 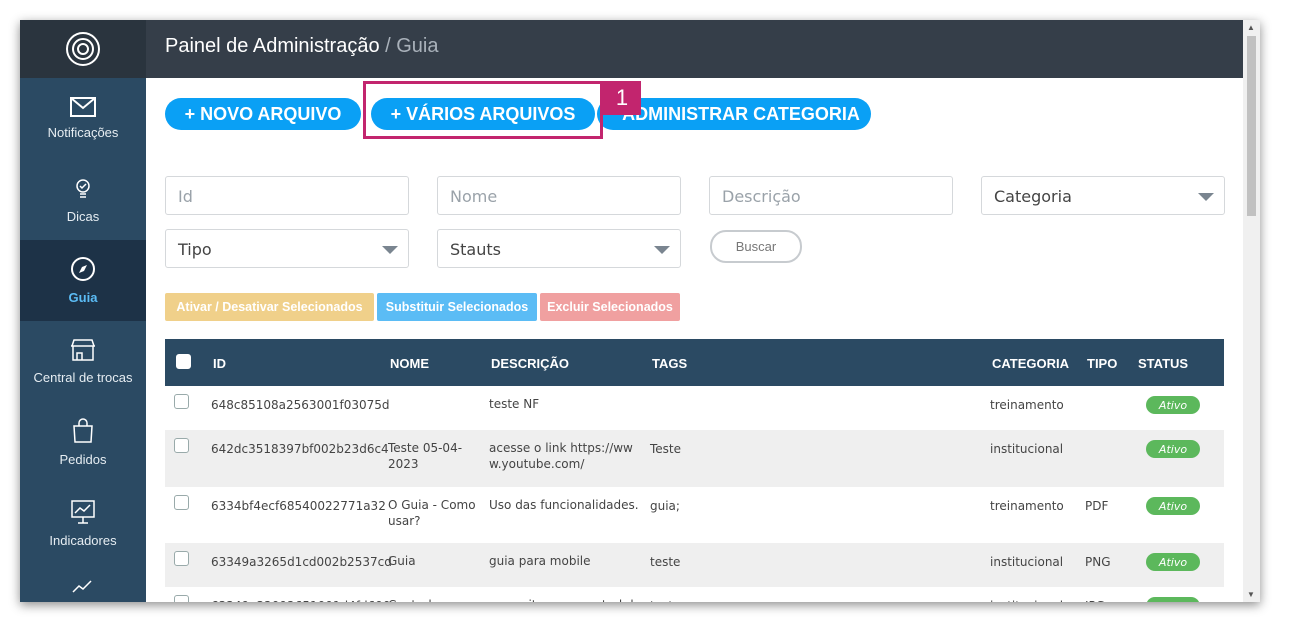 I want to click on sidebar-item-guia: Guia, so click(x=83, y=280).